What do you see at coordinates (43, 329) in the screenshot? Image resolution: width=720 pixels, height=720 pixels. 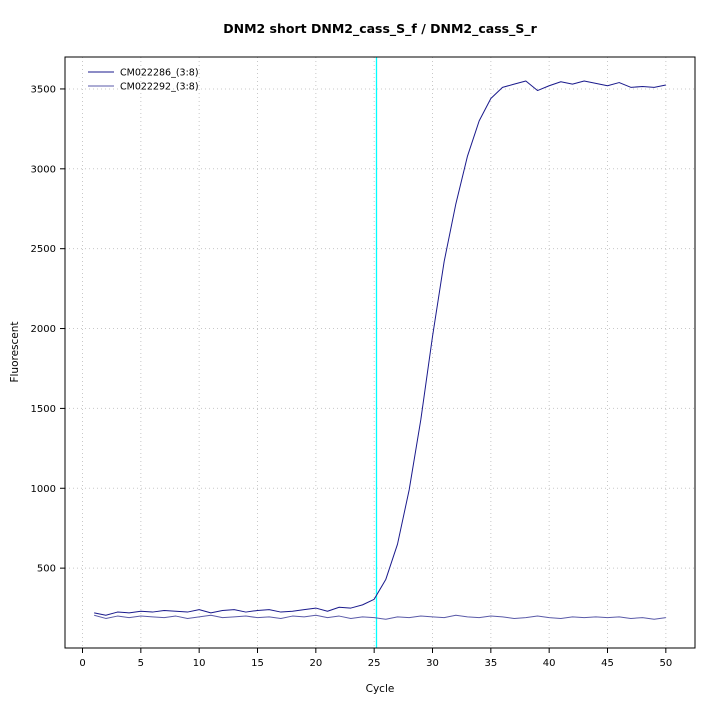 I see `y-tick-label: 2000` at bounding box center [43, 329].